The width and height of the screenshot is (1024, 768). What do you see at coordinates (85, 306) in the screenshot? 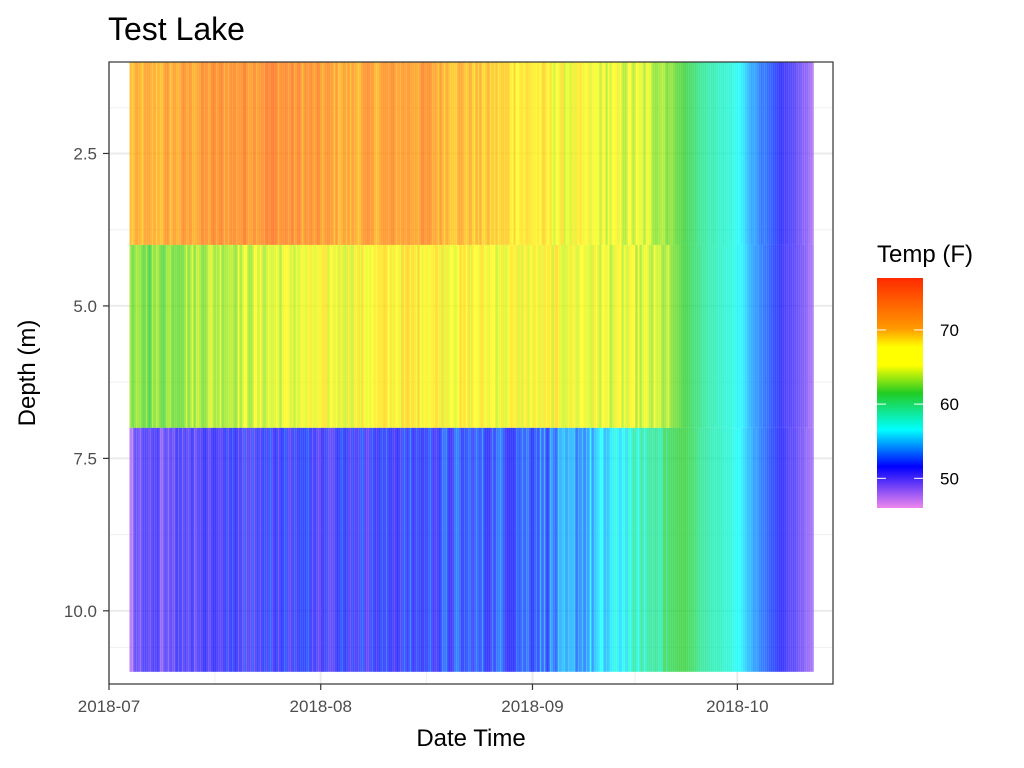
I see `y-tick-label: 5.0` at bounding box center [85, 306].